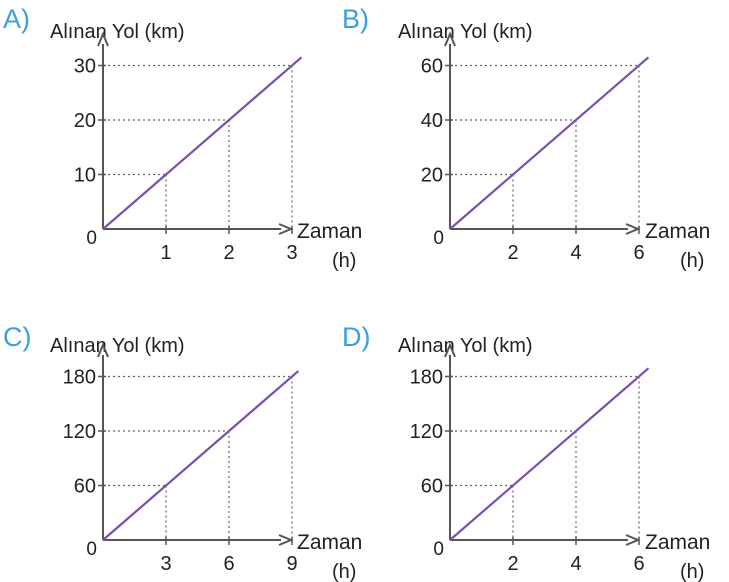 Image resolution: width=729 pixels, height=582 pixels. I want to click on option-letter: B), so click(355, 19).